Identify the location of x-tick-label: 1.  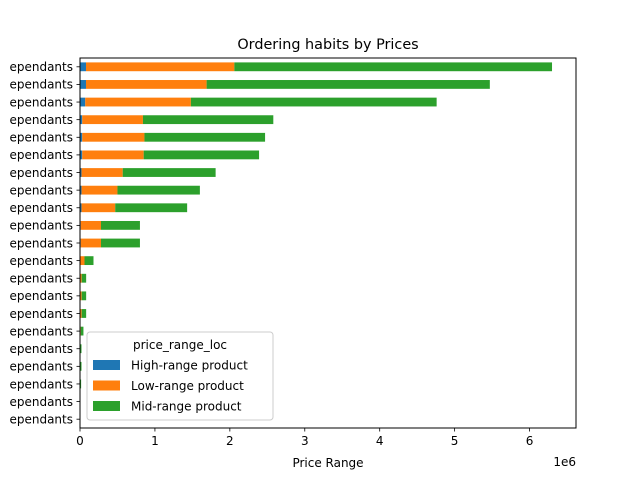
(155, 441).